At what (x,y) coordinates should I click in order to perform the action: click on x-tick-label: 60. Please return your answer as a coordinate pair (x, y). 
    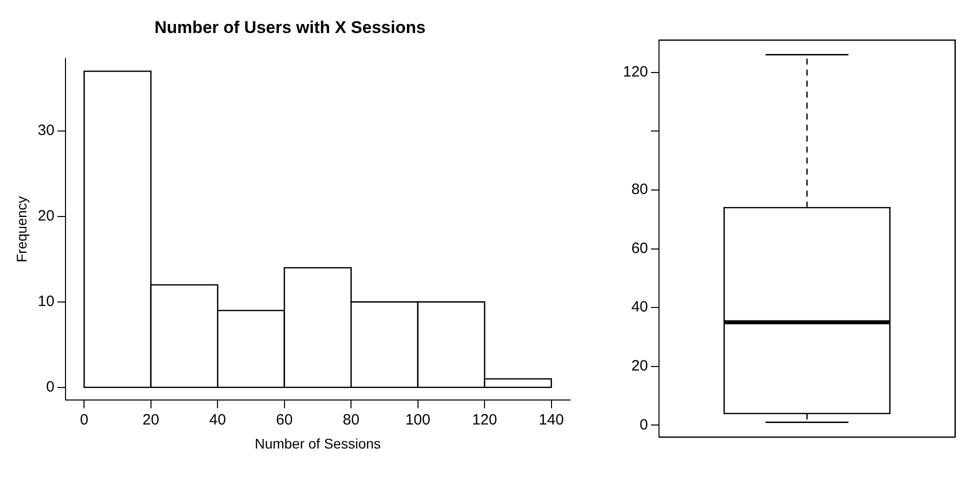
    Looking at the image, I should click on (284, 419).